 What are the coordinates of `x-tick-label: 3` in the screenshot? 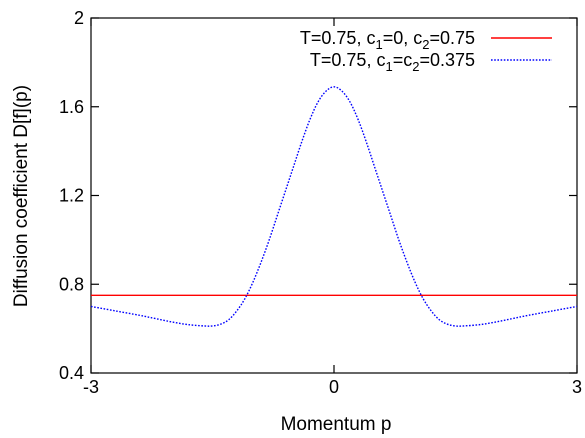 It's located at (577, 387).